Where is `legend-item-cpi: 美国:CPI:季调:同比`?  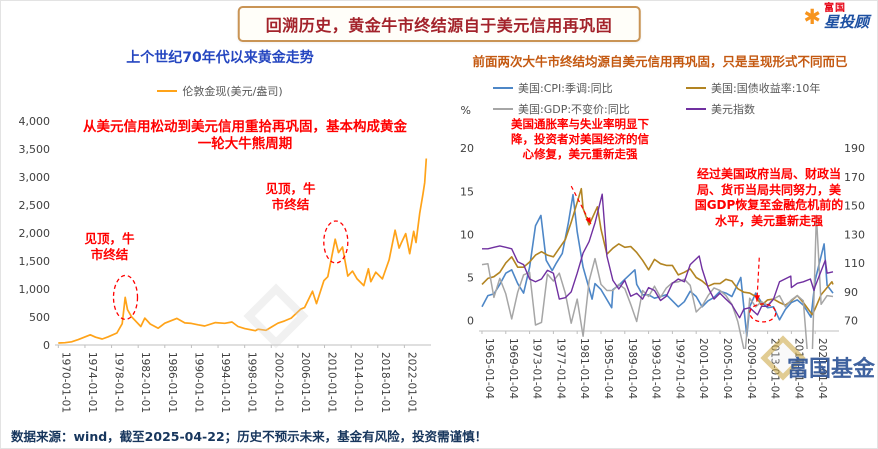 legend-item-cpi: 美国:CPI:季调:同比 is located at coordinates (558, 88).